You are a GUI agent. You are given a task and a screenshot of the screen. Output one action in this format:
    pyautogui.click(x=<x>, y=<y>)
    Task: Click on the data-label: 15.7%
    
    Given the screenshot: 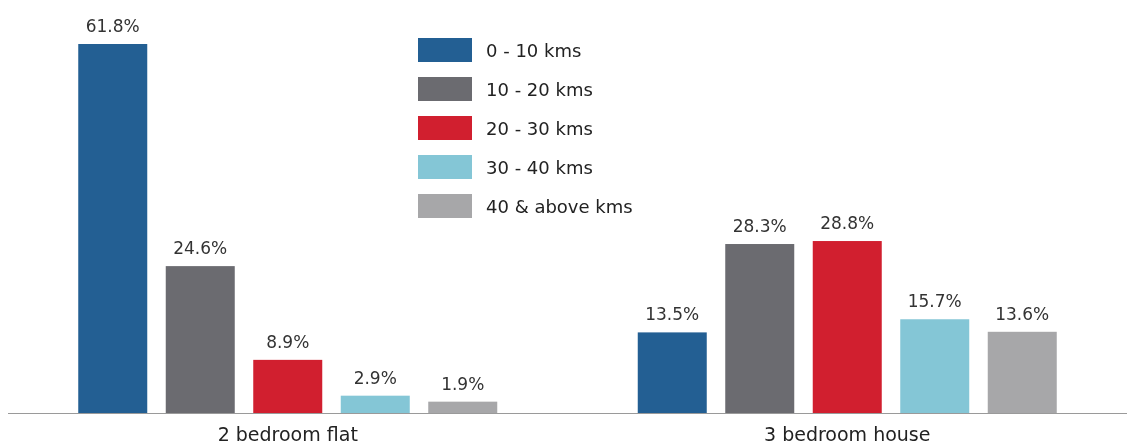 What is the action you would take?
    pyautogui.click(x=934, y=301)
    